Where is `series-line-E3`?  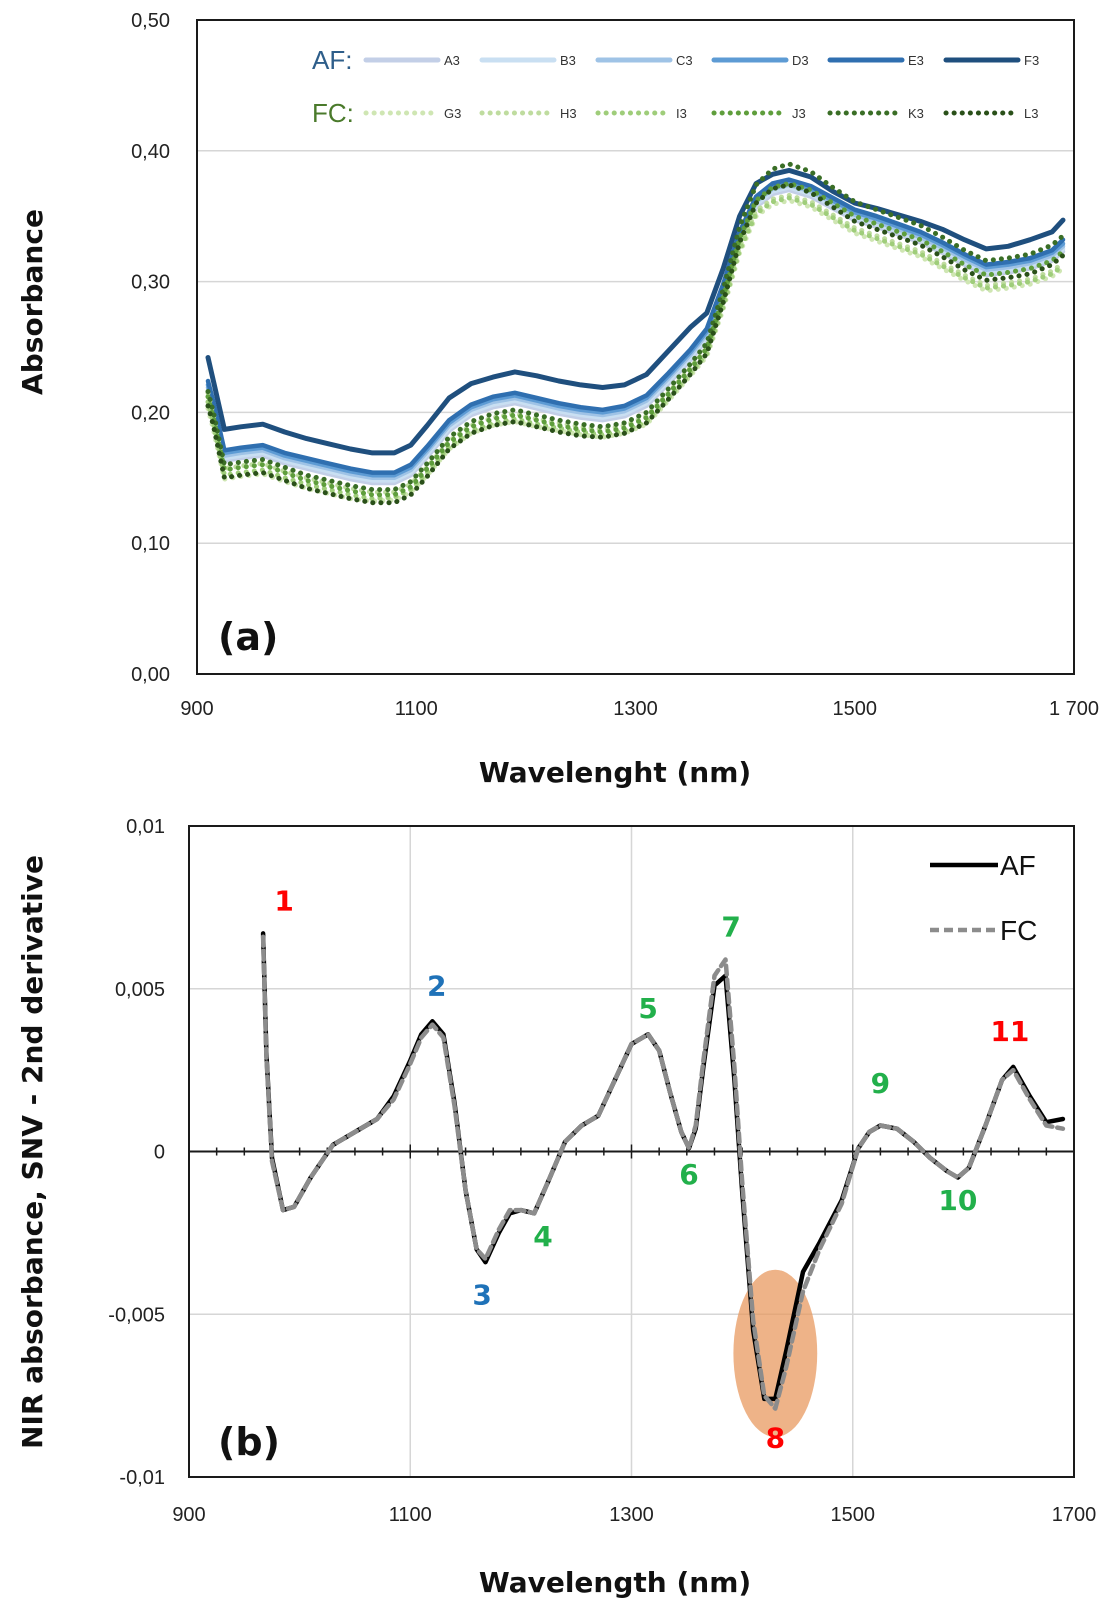
series-line-E3 is located at coordinates (635, 326).